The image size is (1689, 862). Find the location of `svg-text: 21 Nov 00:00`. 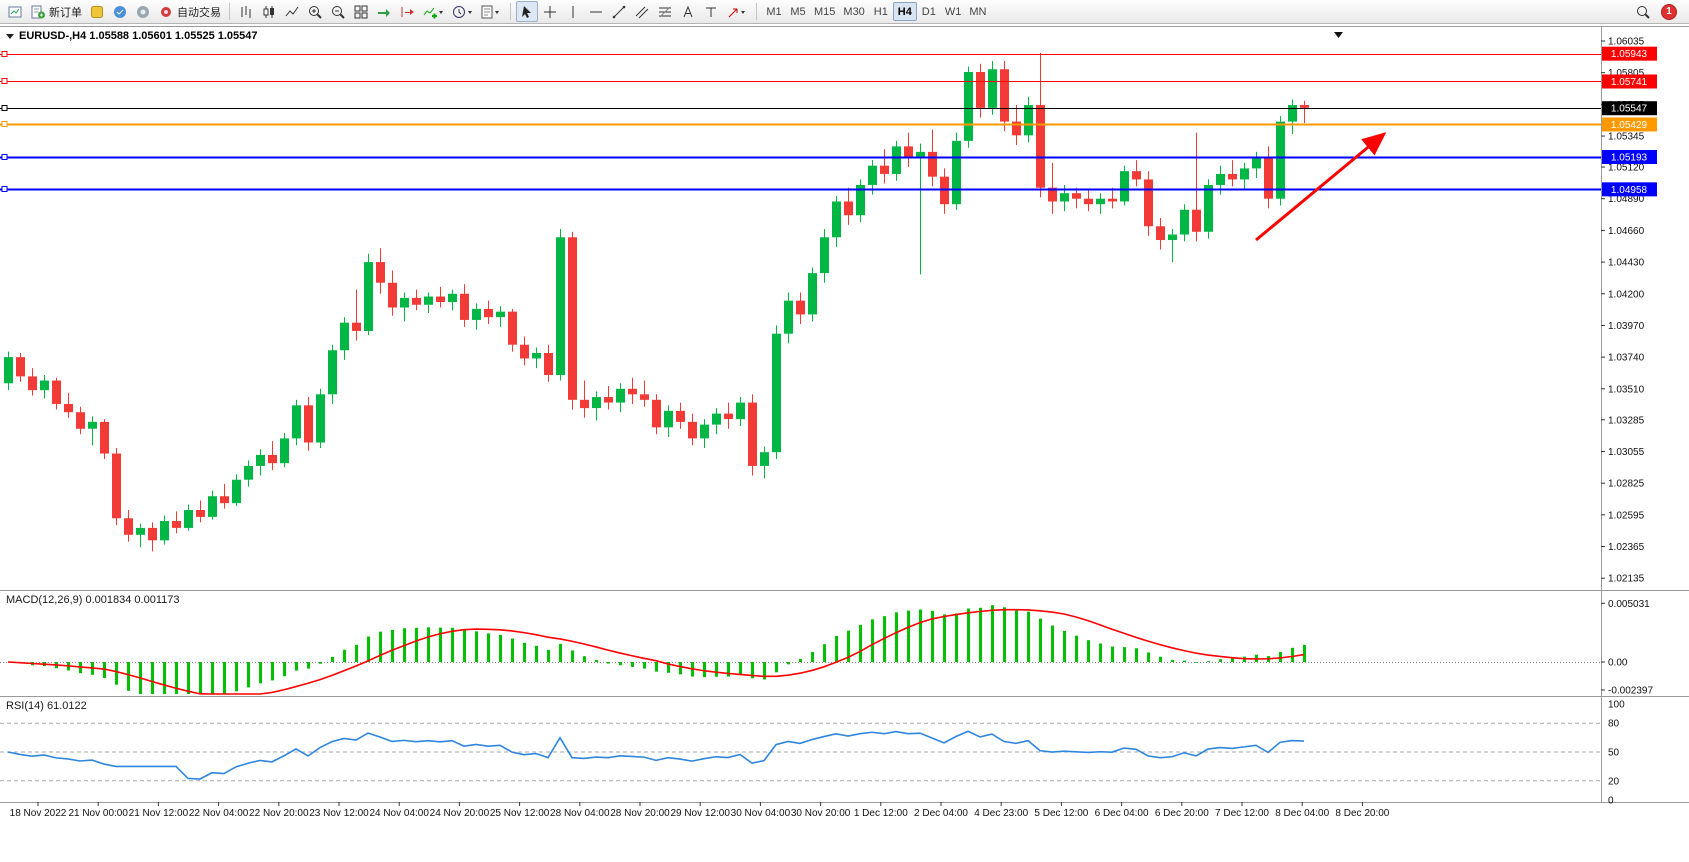

svg-text: 21 Nov 00:00 is located at coordinates (98, 813).